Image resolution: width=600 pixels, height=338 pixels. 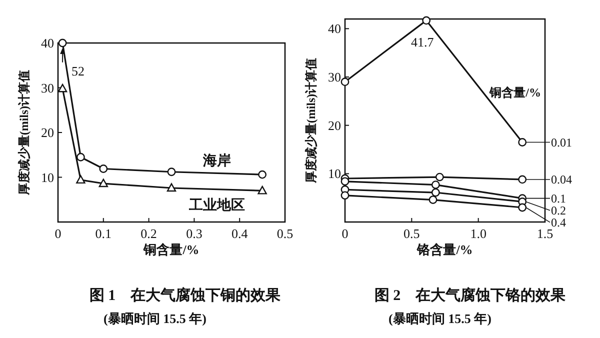 What do you see at coordinates (558, 222) in the screenshot?
I see `text: 0.4` at bounding box center [558, 222].